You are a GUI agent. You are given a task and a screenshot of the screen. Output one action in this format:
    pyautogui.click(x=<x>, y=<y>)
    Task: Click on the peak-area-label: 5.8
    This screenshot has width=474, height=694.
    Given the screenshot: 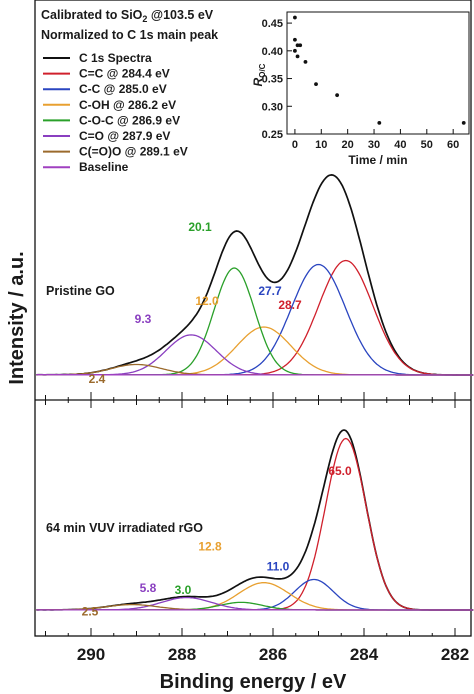 What is the action you would take?
    pyautogui.click(x=148, y=588)
    